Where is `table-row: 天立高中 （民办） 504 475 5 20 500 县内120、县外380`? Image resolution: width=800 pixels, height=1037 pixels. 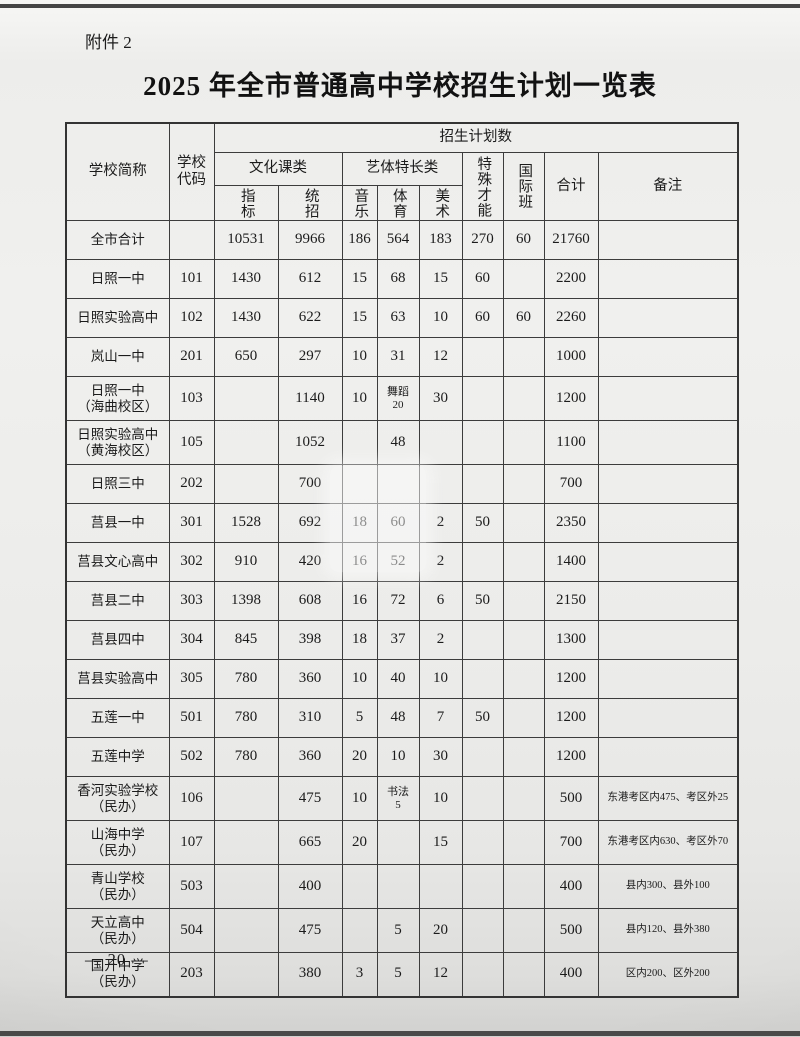 table-row: 天立高中 （民办） 504 475 5 20 500 县内120、县外380 is located at coordinates (402, 930).